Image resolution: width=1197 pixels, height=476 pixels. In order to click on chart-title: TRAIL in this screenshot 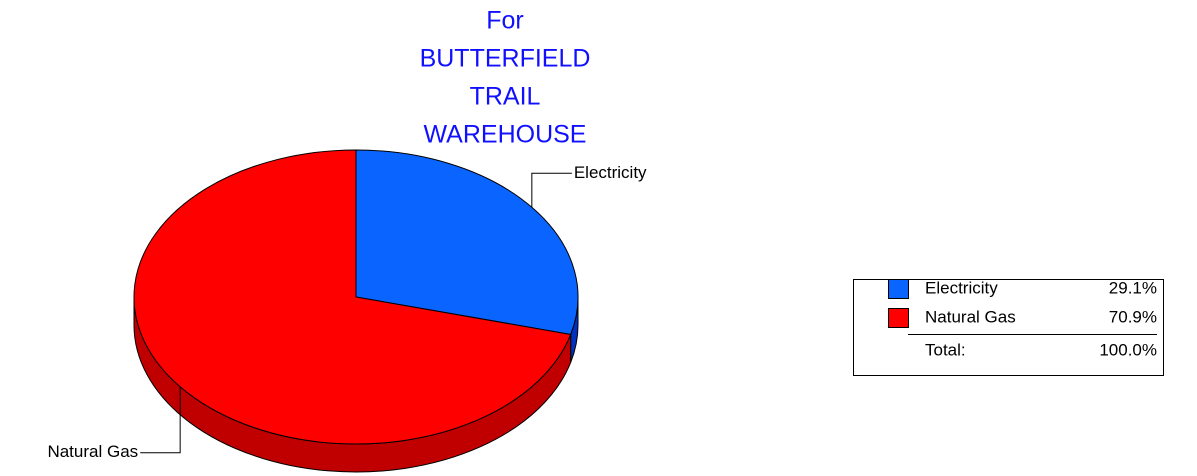, I will do `click(505, 97)`.